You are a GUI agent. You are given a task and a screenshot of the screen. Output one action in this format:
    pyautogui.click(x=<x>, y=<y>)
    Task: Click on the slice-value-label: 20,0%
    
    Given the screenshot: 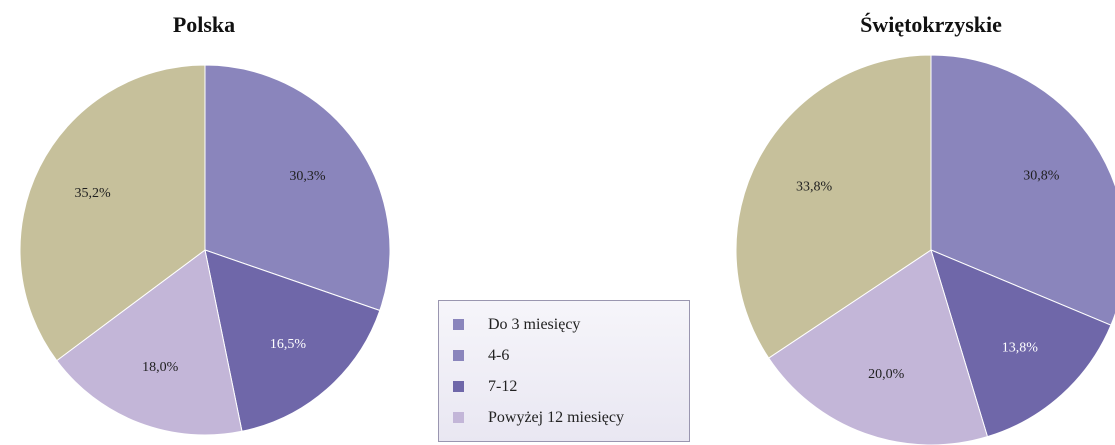 What is the action you would take?
    pyautogui.click(x=886, y=374)
    